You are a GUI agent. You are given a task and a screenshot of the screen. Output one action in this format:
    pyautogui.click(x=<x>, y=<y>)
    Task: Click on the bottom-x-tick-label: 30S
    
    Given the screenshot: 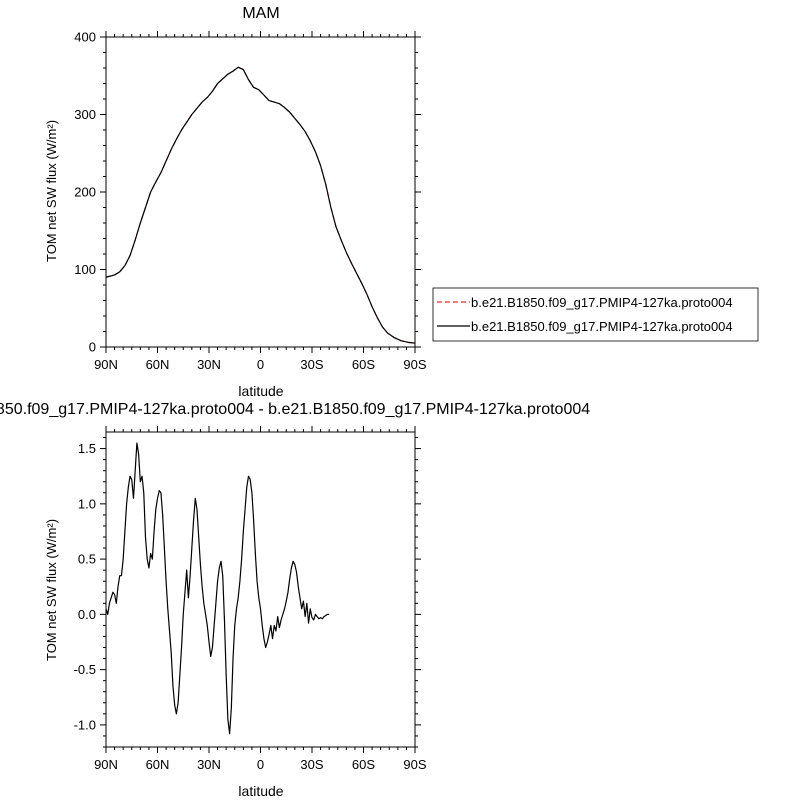 What is the action you would take?
    pyautogui.click(x=311, y=764)
    